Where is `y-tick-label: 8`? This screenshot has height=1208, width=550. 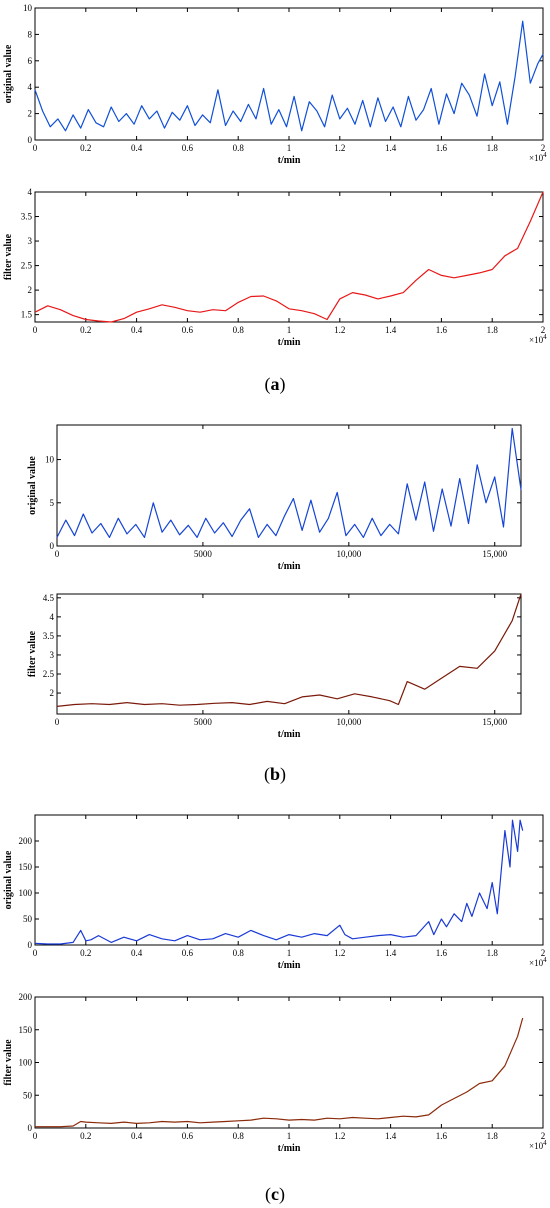 y-tick-label: 8 is located at coordinates (30, 34).